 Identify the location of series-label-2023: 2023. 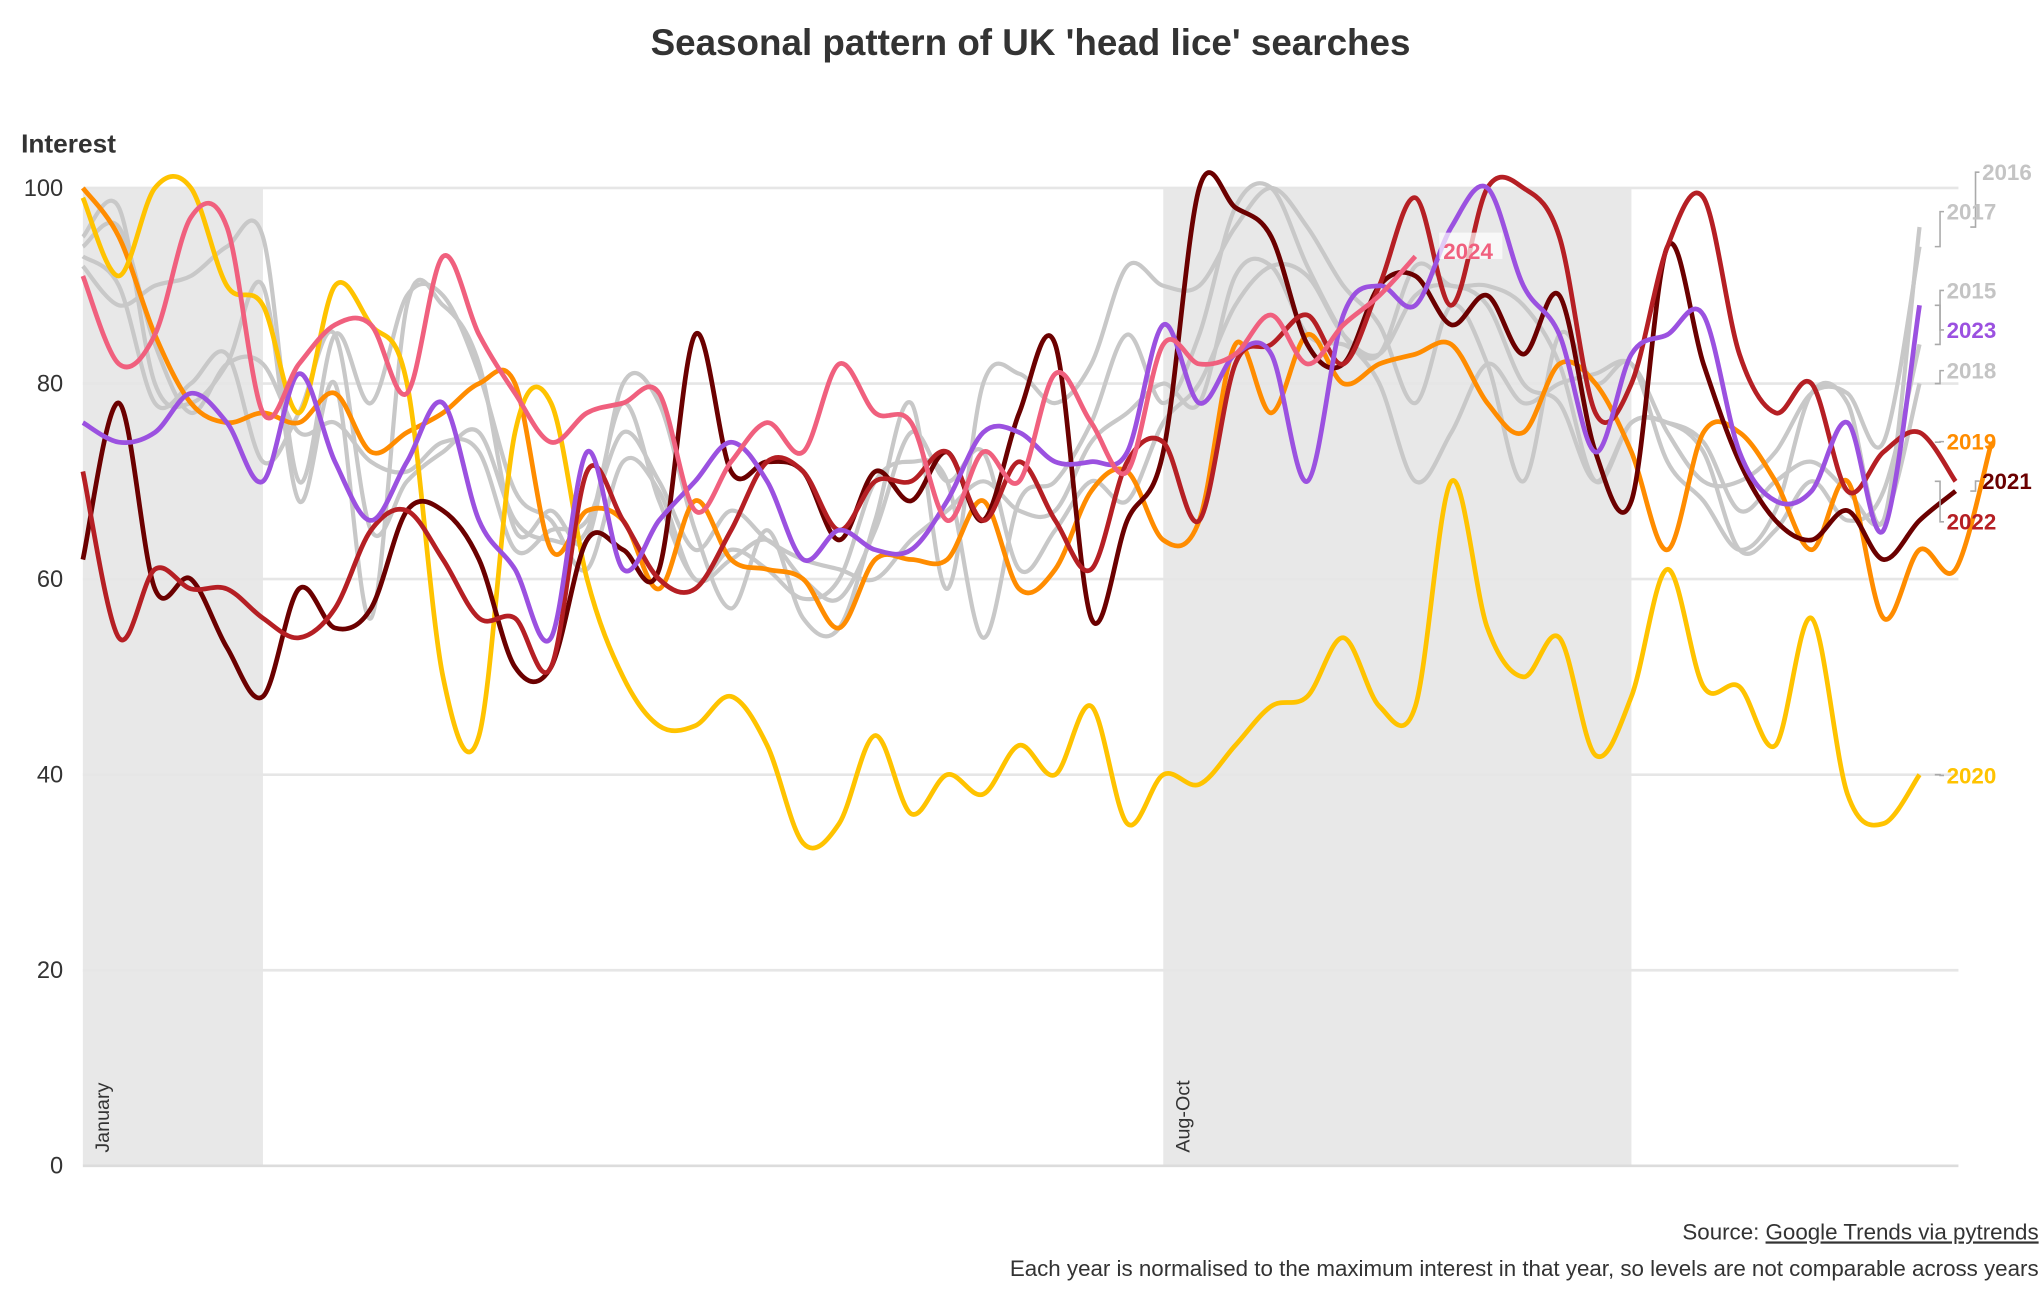
(1972, 330).